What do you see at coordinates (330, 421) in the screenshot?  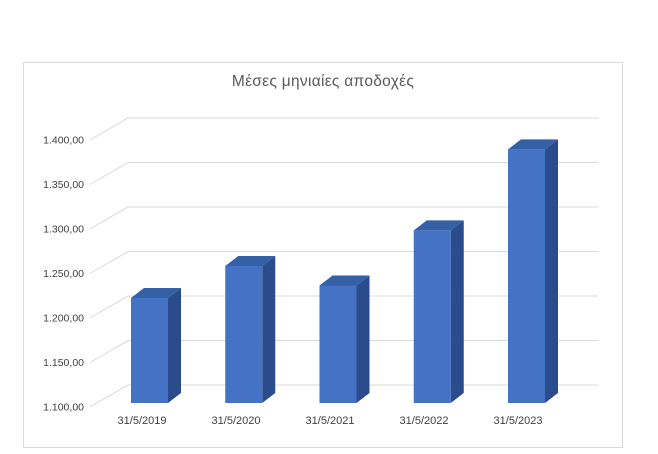 I see `x-axis-category-label: 31/5/2021` at bounding box center [330, 421].